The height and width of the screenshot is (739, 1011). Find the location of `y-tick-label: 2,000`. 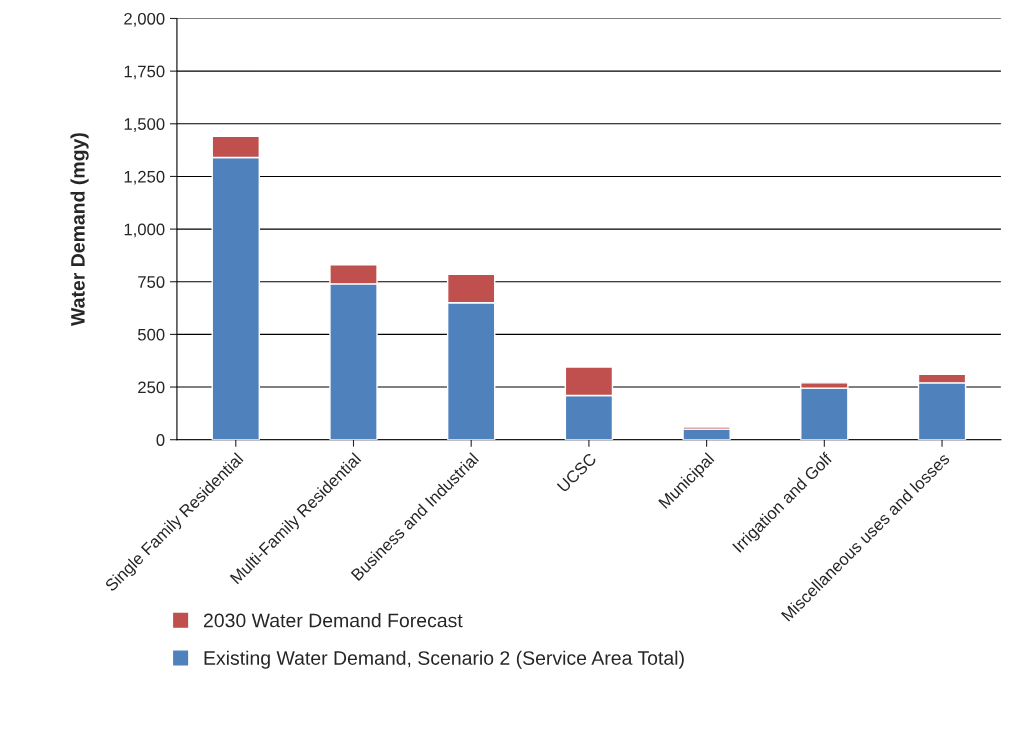

y-tick-label: 2,000 is located at coordinates (144, 19).